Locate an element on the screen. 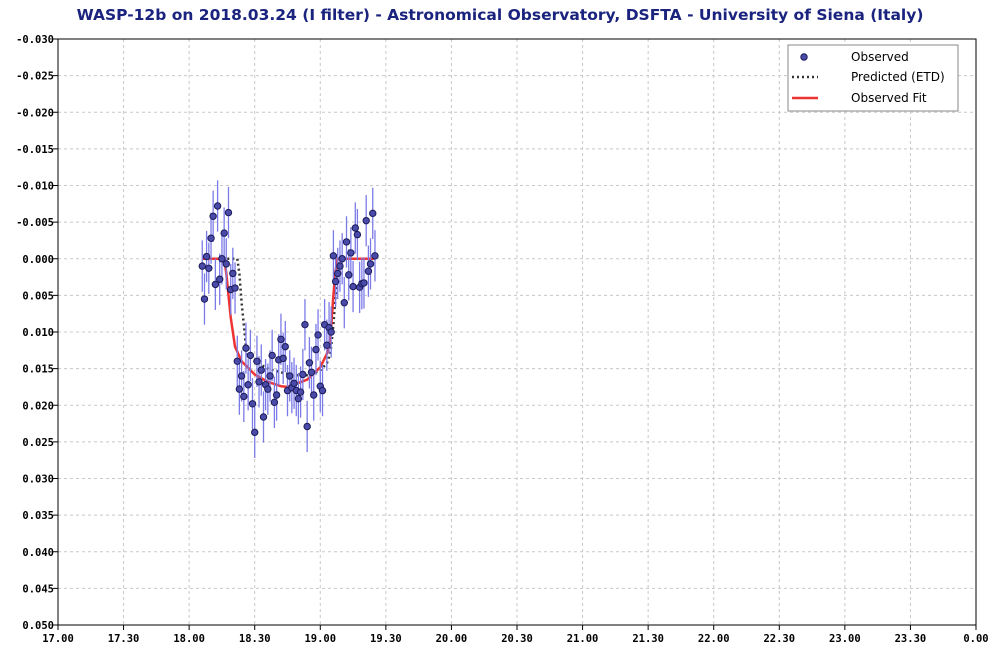 The image size is (1000, 653). x-tick-label: 20.30 is located at coordinates (517, 639).